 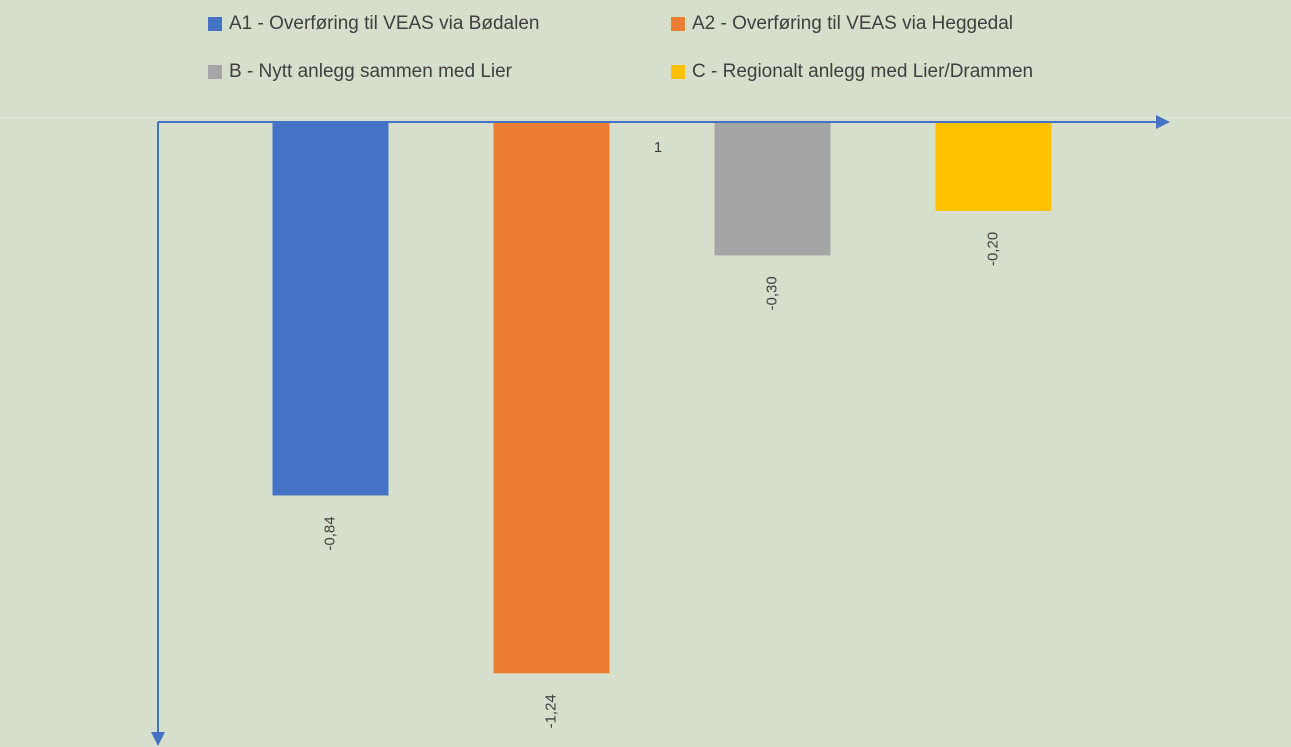 I want to click on y-axis-arrow, so click(x=158, y=739).